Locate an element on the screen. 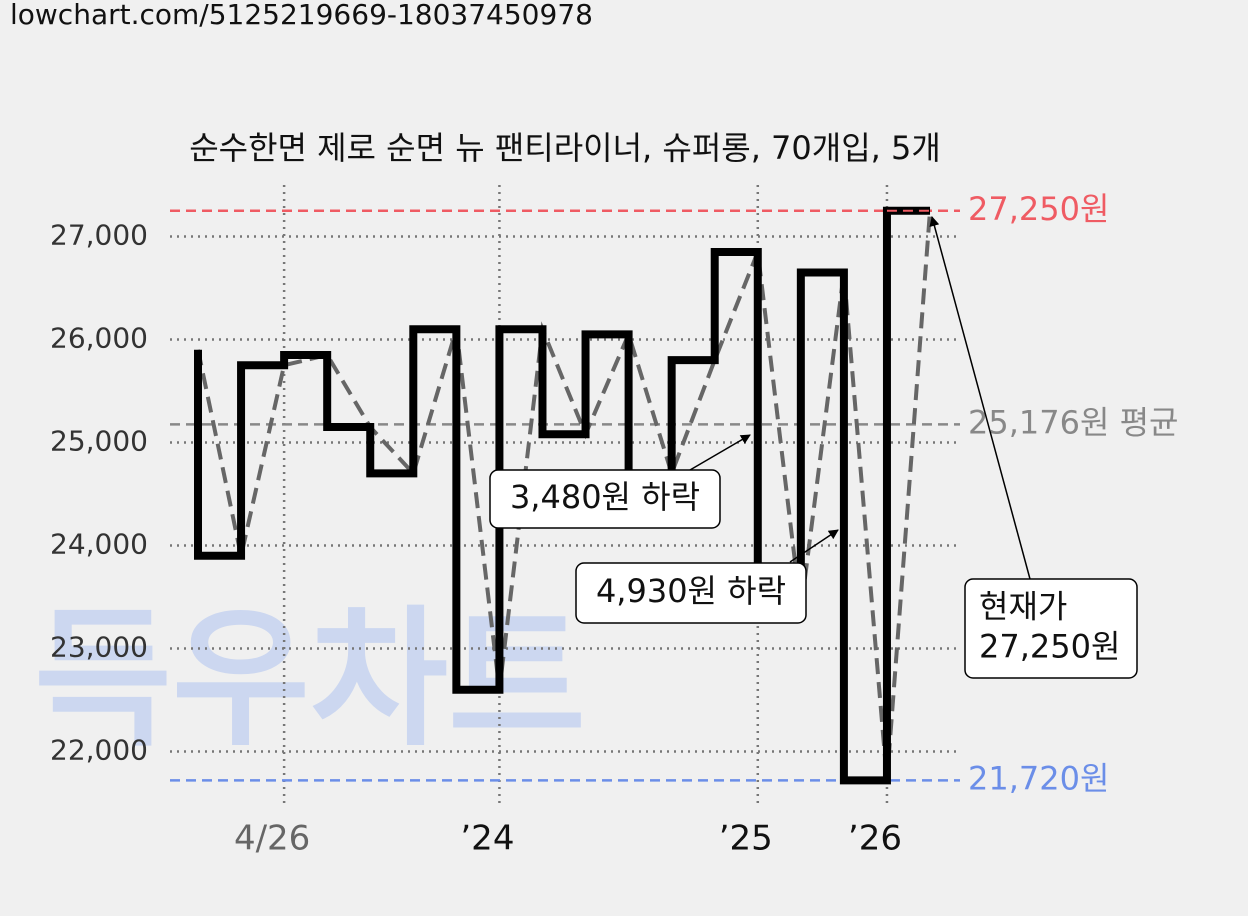 The height and width of the screenshot is (916, 1248). watermark: 득우차트 is located at coordinates (310, 680).